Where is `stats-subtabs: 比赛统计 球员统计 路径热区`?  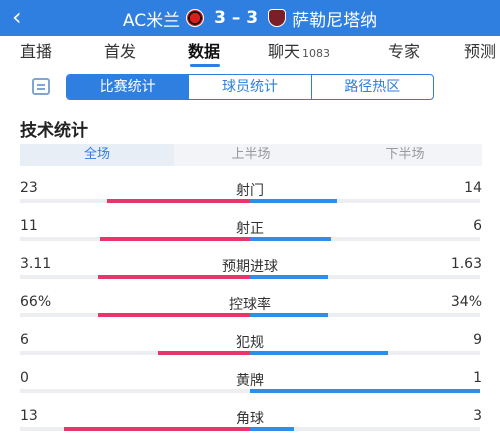
stats-subtabs: 比赛统计 球员统计 路径热区 is located at coordinates (250, 87).